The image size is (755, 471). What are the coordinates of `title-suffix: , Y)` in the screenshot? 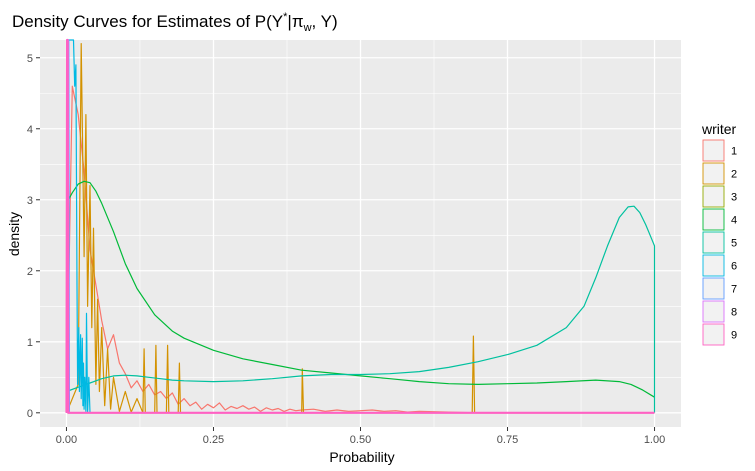 It's located at (325, 21).